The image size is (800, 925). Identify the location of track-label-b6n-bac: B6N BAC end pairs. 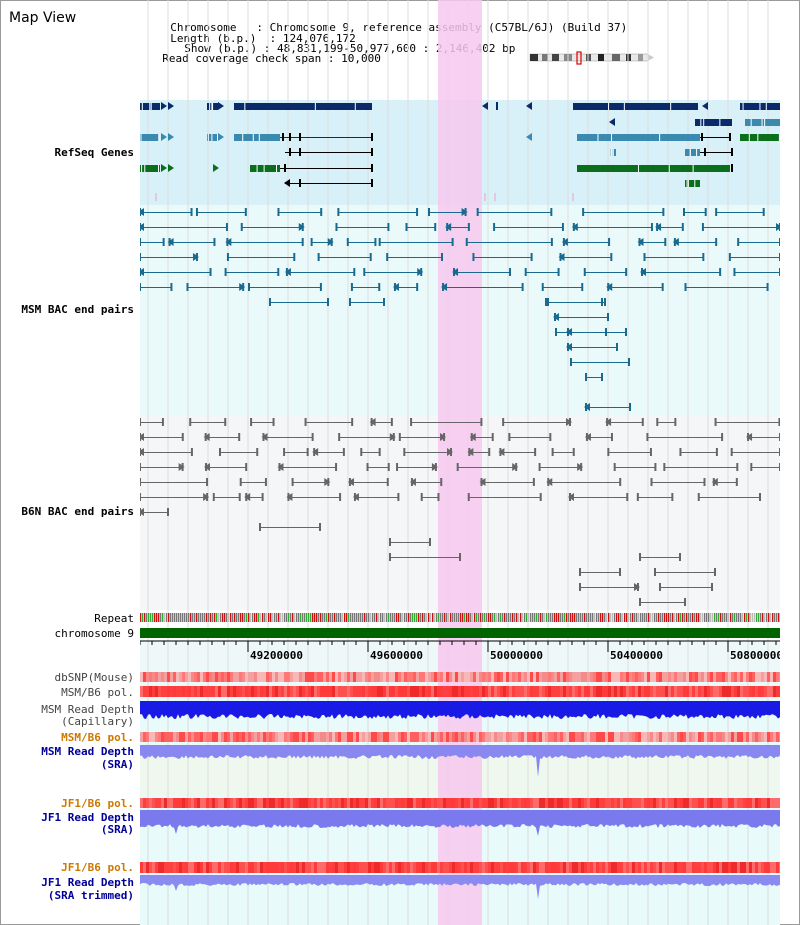
(77, 511).